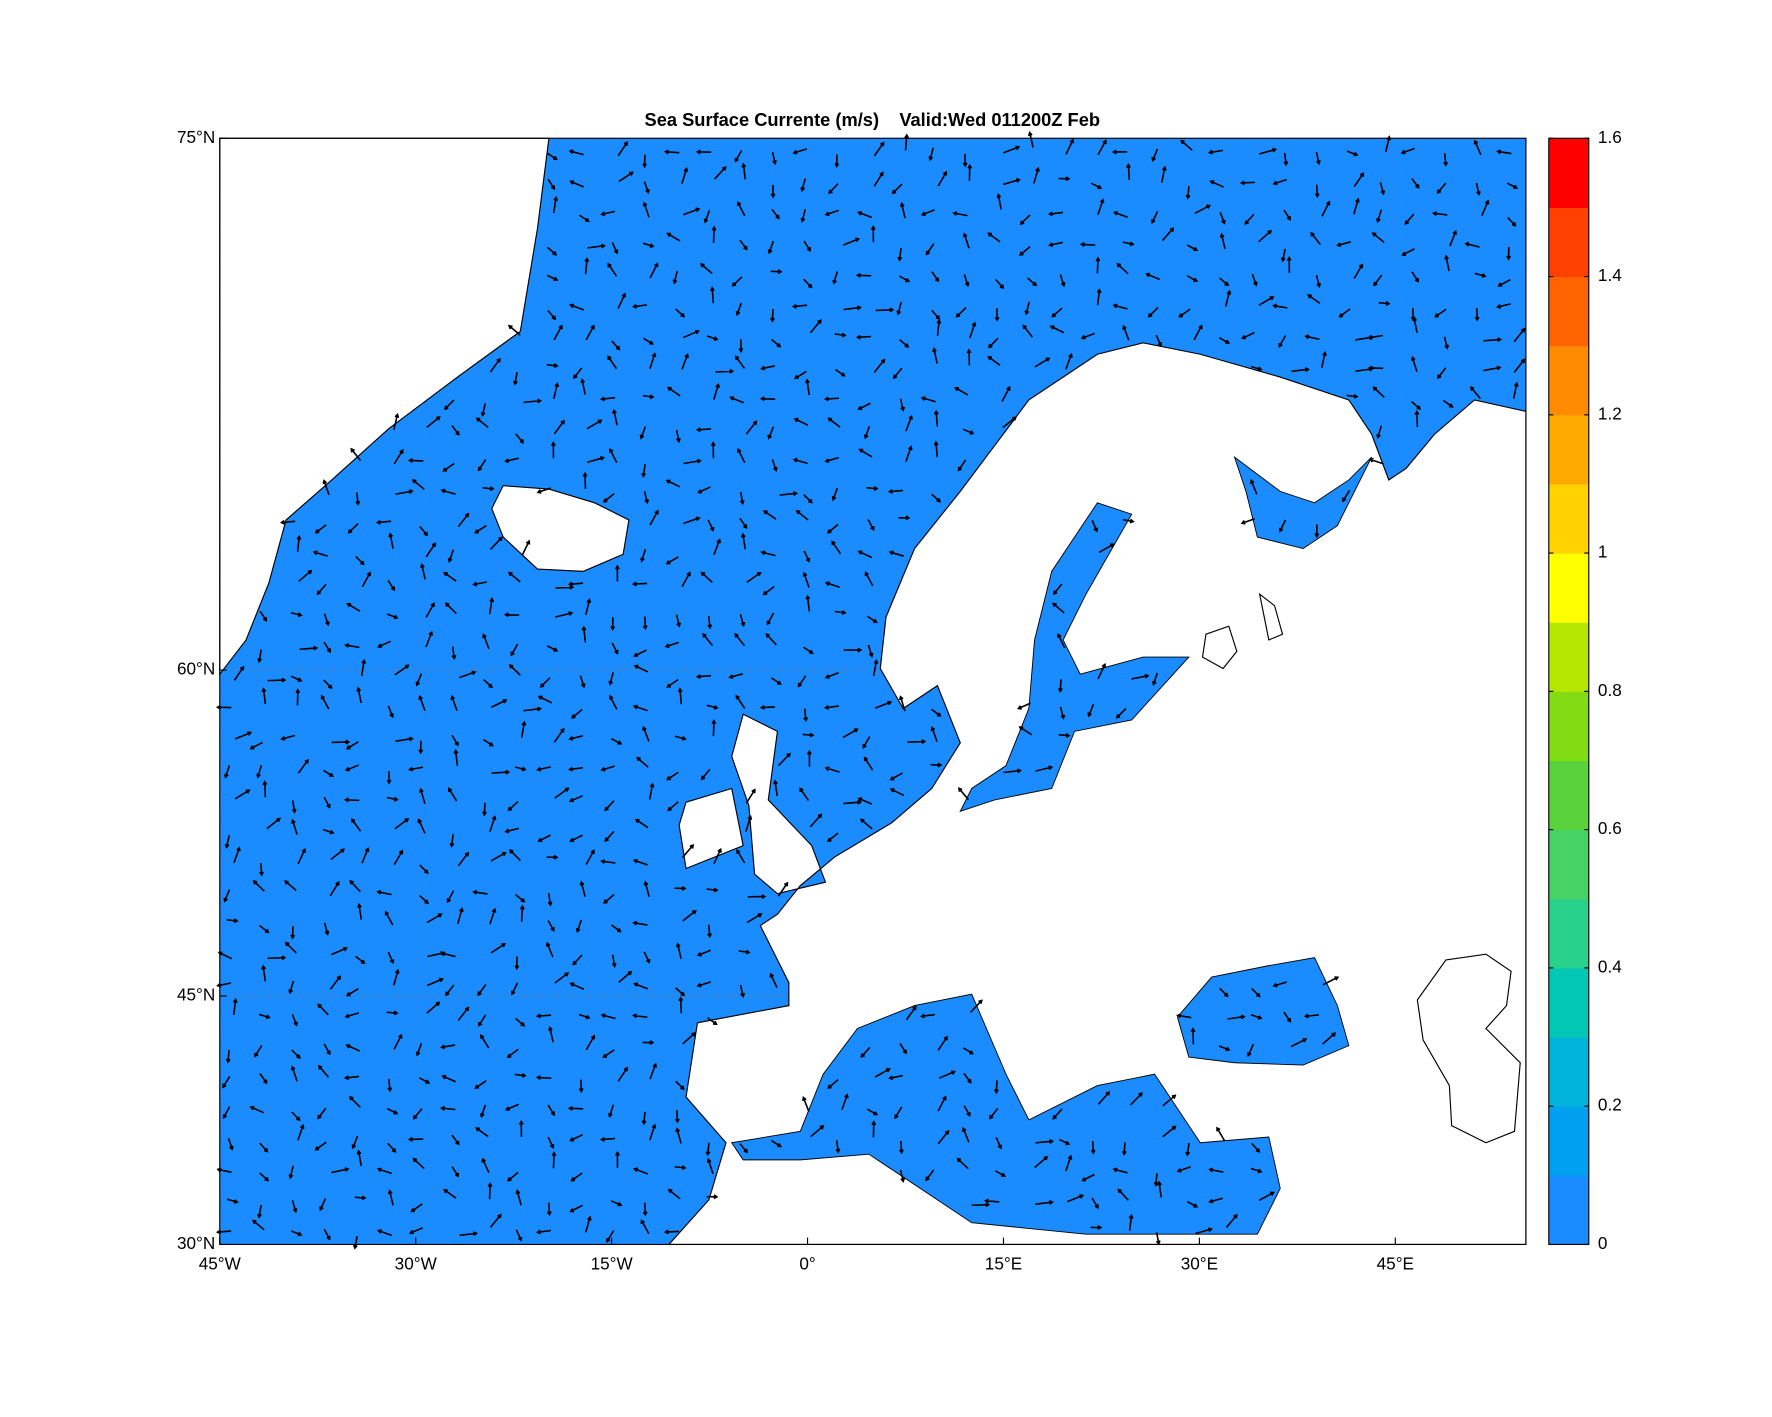 The height and width of the screenshot is (1417, 1772). What do you see at coordinates (1603, 552) in the screenshot?
I see `colorbar-tick-label: 1` at bounding box center [1603, 552].